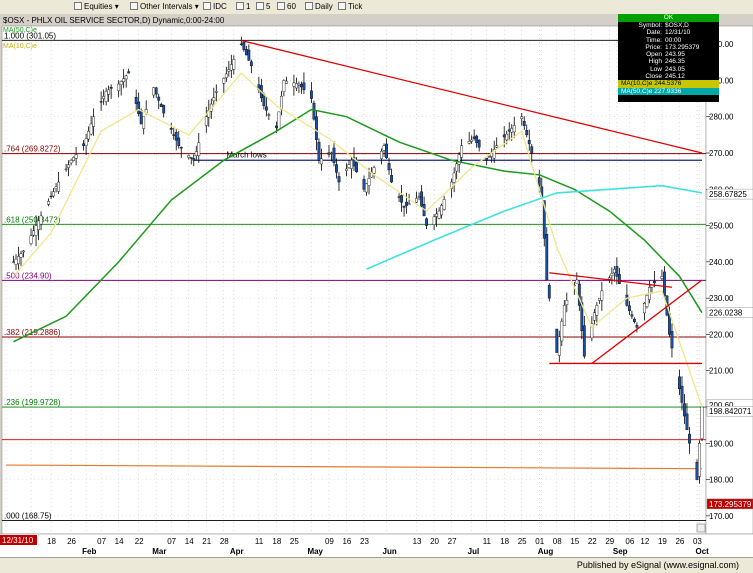  What do you see at coordinates (246, 154) in the screenshot?
I see `march-lows-annotation: March lows` at bounding box center [246, 154].